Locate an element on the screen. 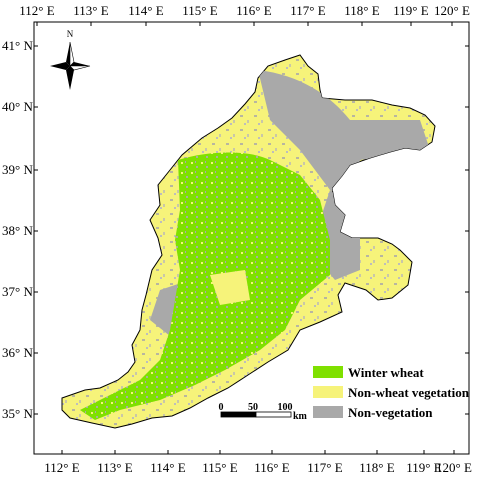 The height and width of the screenshot is (478, 478). left-tick-label: 39° N is located at coordinates (17, 169).